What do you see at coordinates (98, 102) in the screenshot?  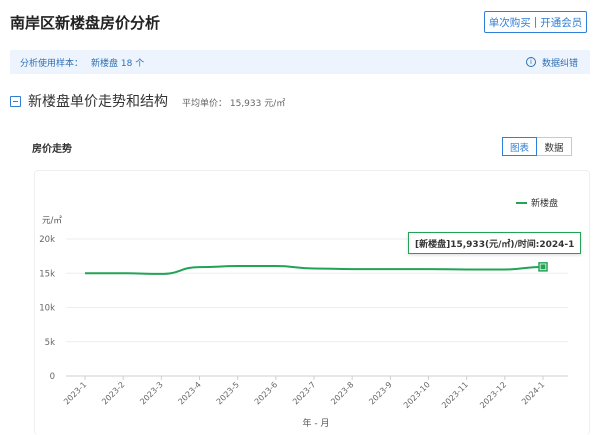 I see `section-title: 新楼盘单价走势和结构` at bounding box center [98, 102].